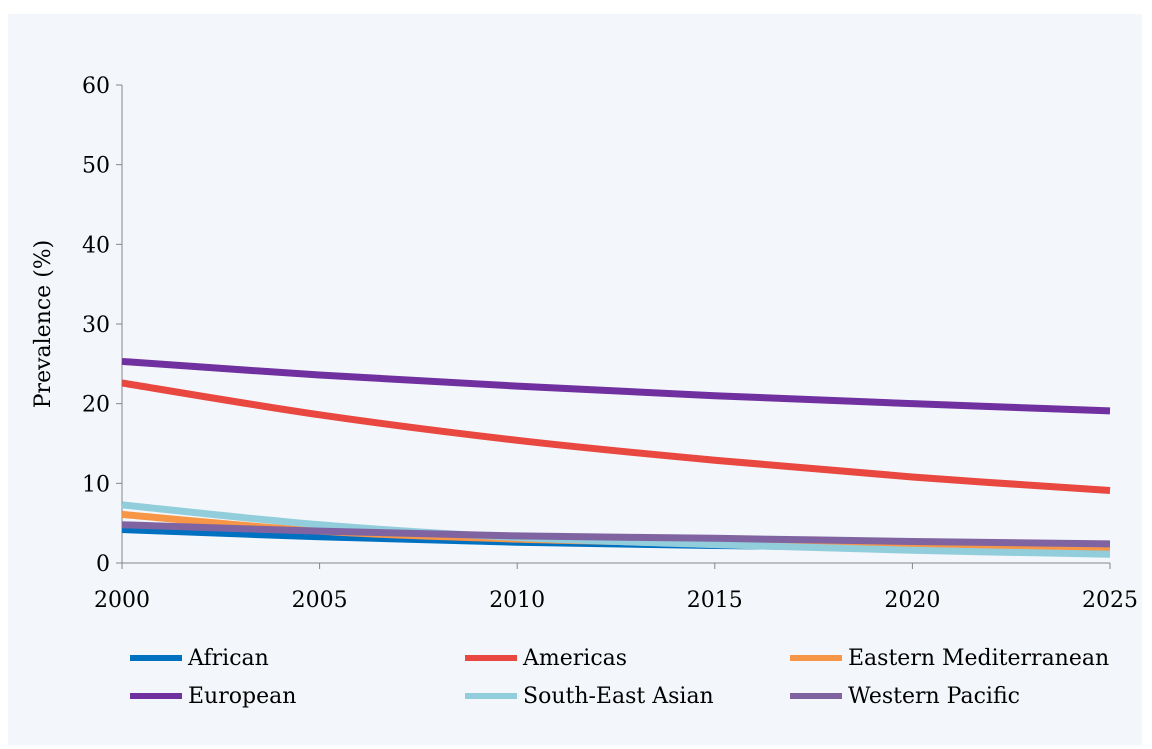 Image resolution: width=1152 pixels, height=749 pixels. What do you see at coordinates (96, 245) in the screenshot?
I see `y-tick-label: 40` at bounding box center [96, 245].